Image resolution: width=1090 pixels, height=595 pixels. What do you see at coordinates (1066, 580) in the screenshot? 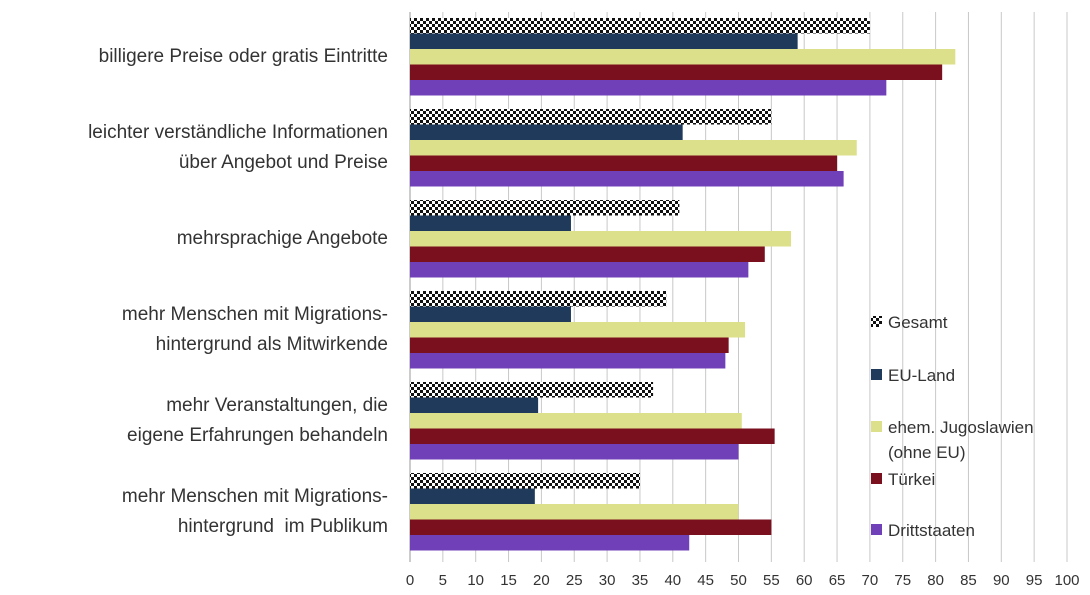
I see `x-tick-label: 100` at bounding box center [1066, 580].